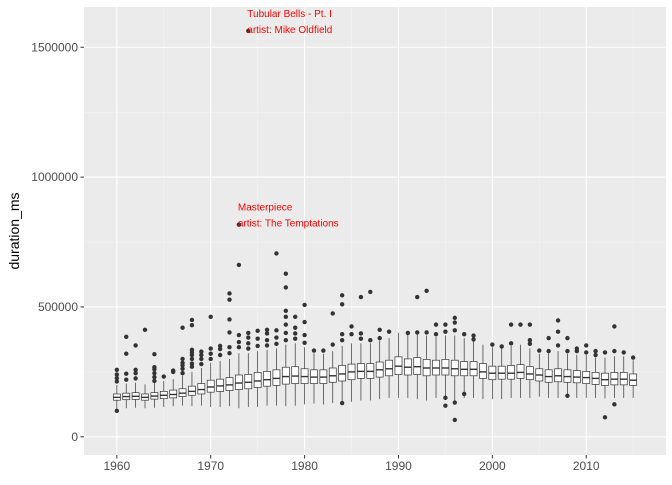 This screenshot has height=485, width=672. What do you see at coordinates (548, 366) in the screenshot?
I see `box-2006` at bounding box center [548, 366].